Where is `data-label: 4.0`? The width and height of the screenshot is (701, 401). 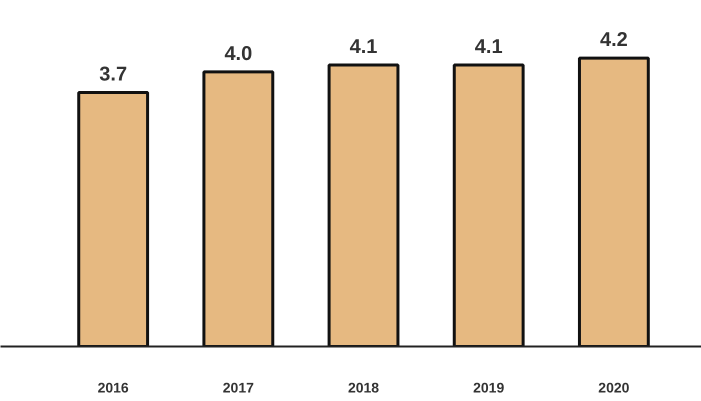 data-label: 4.0 is located at coordinates (238, 53).